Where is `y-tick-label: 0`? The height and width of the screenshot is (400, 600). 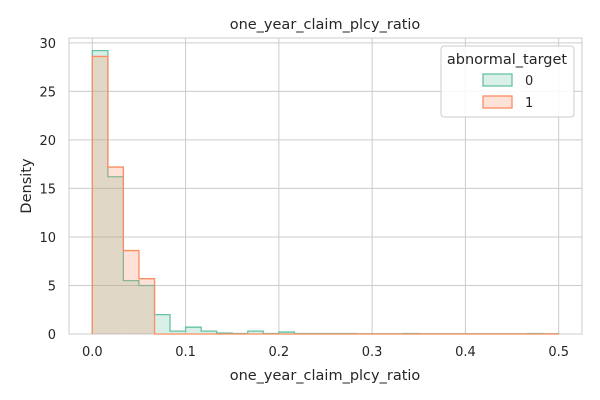 y-tick-label: 0 is located at coordinates (52, 335).